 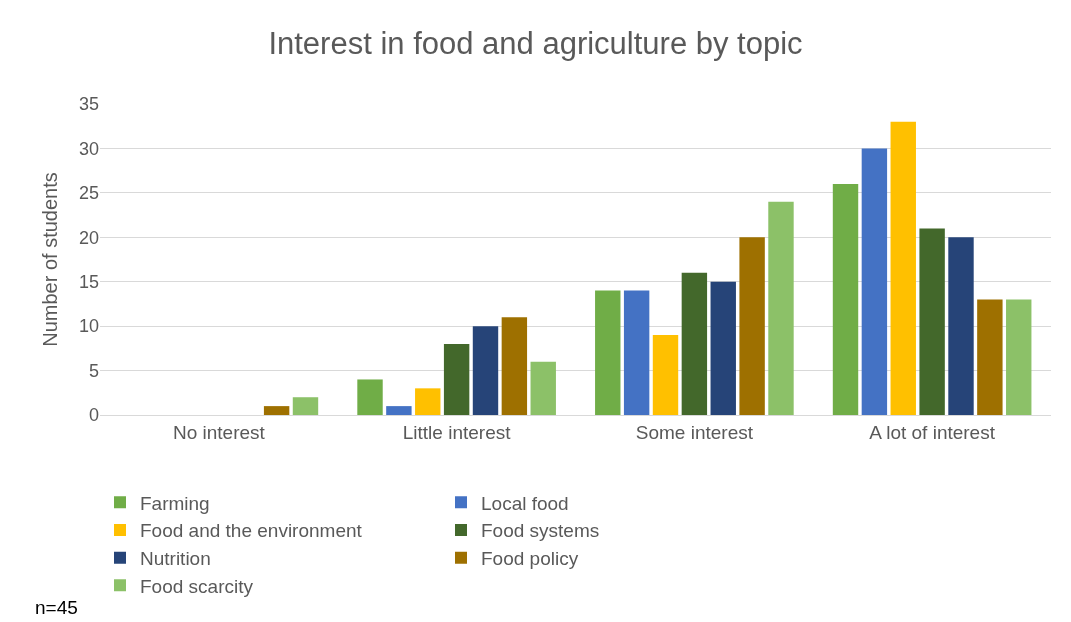 What do you see at coordinates (535, 44) in the screenshot?
I see `chart-title: Interest in food and agriculture by topic` at bounding box center [535, 44].